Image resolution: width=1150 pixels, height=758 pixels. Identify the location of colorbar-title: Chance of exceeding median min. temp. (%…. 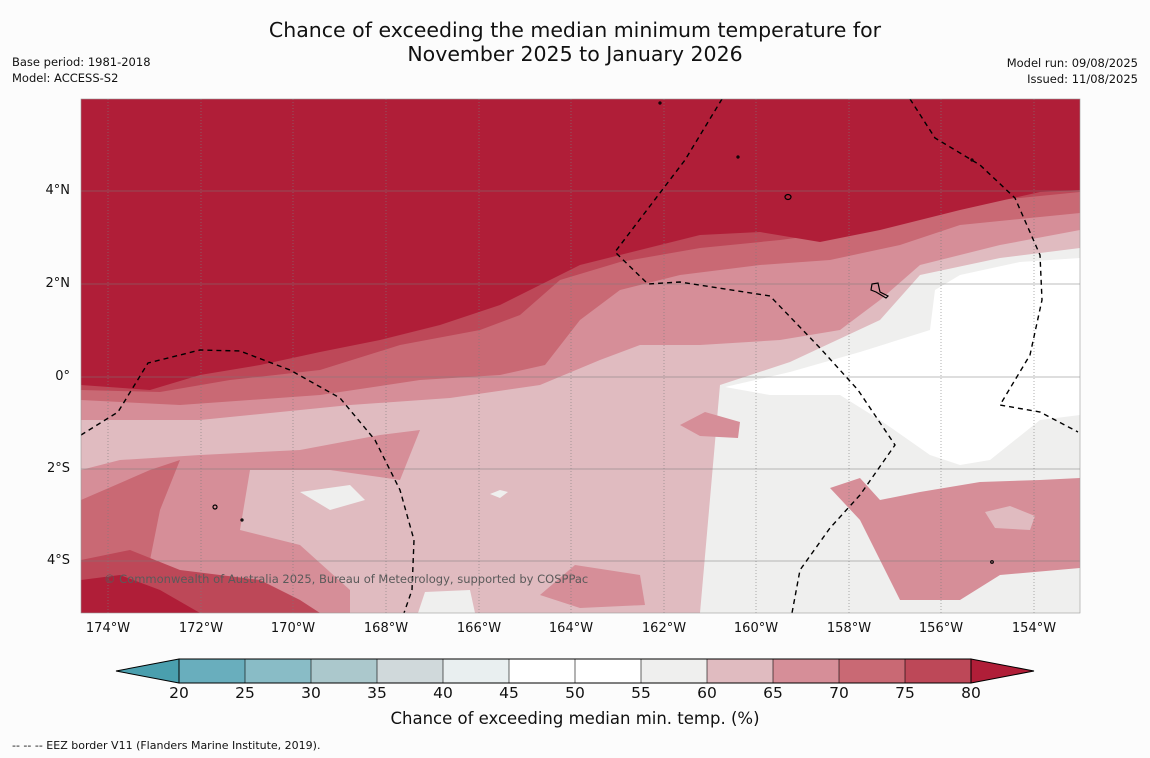
(575, 718).